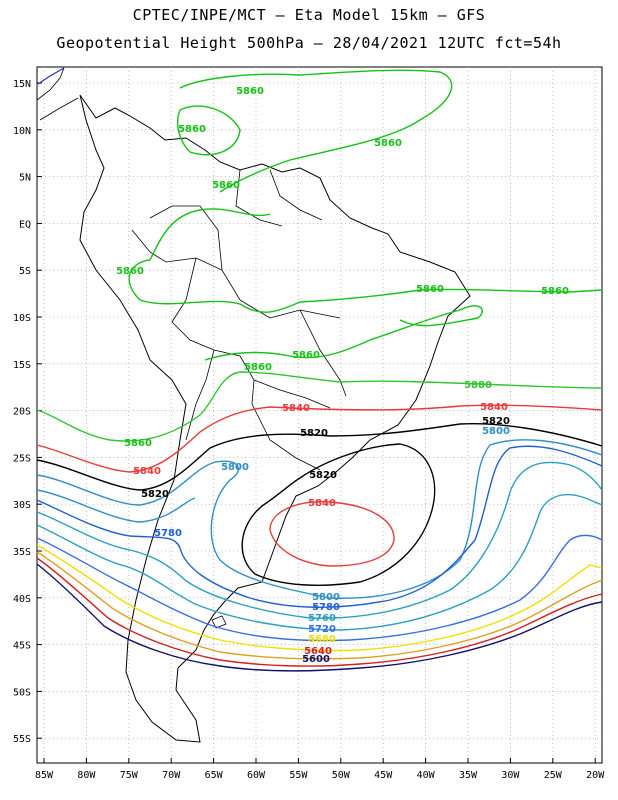 This screenshot has width=618, height=800. What do you see at coordinates (171, 775) in the screenshot?
I see `lon-tick-label: 70W` at bounding box center [171, 775].